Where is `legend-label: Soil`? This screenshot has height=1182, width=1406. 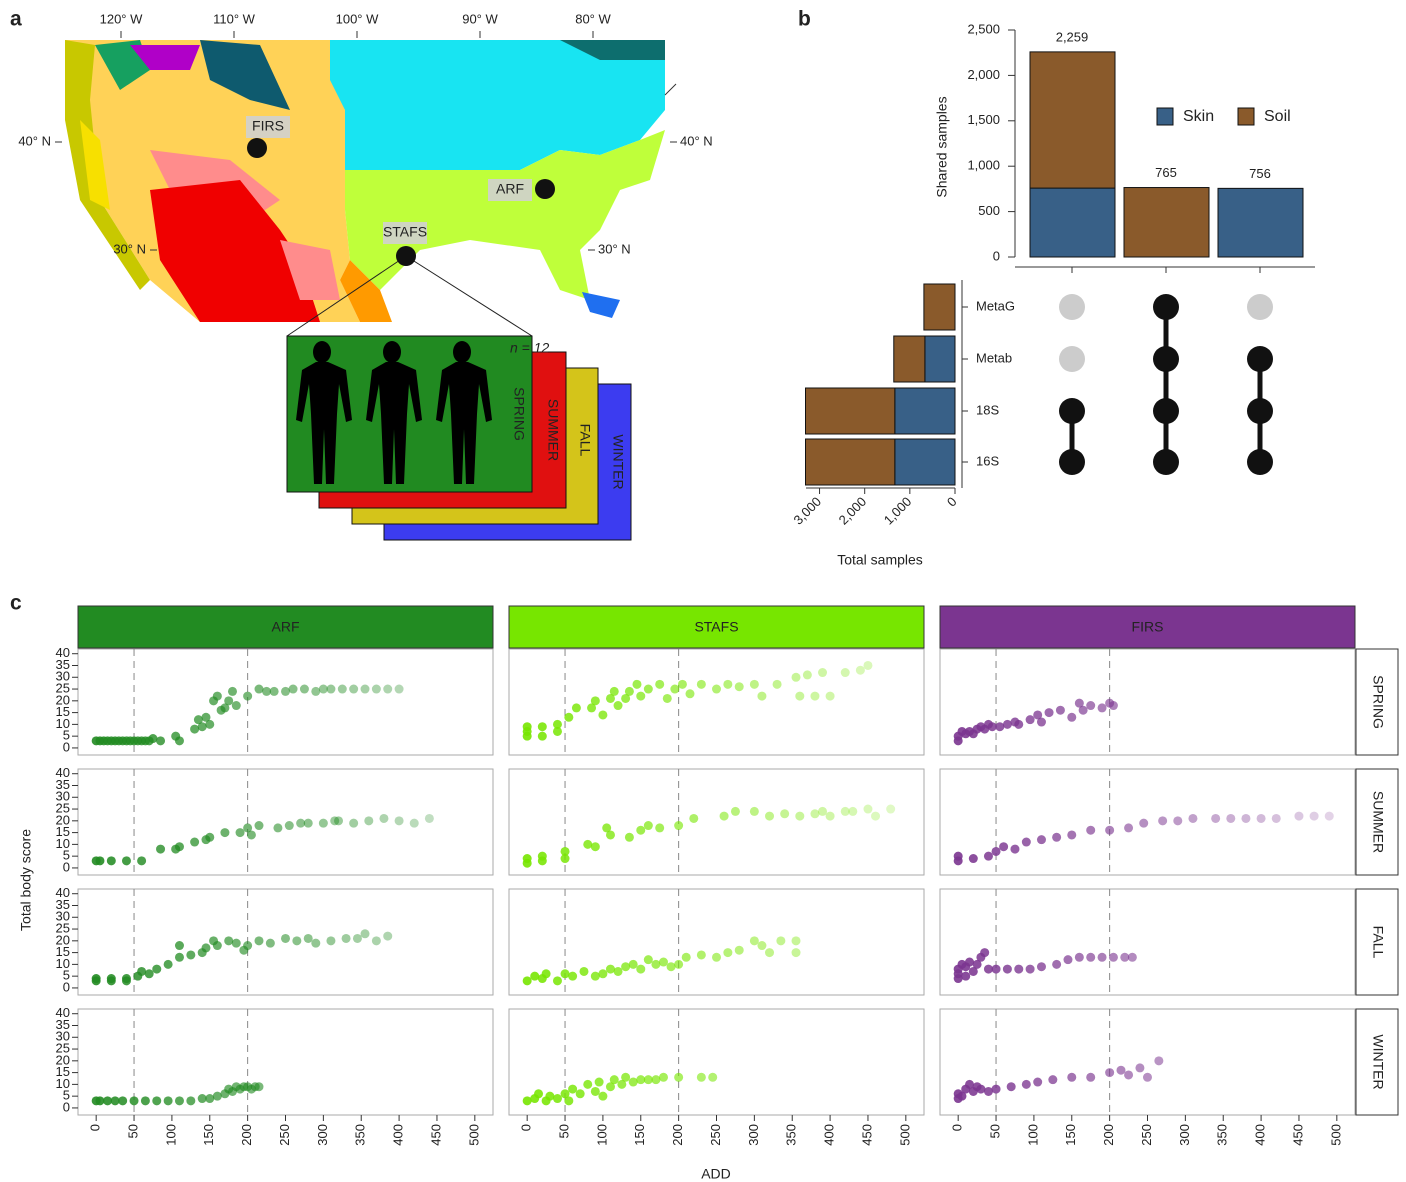 legend-label: Soil is located at coordinates (1277, 116).